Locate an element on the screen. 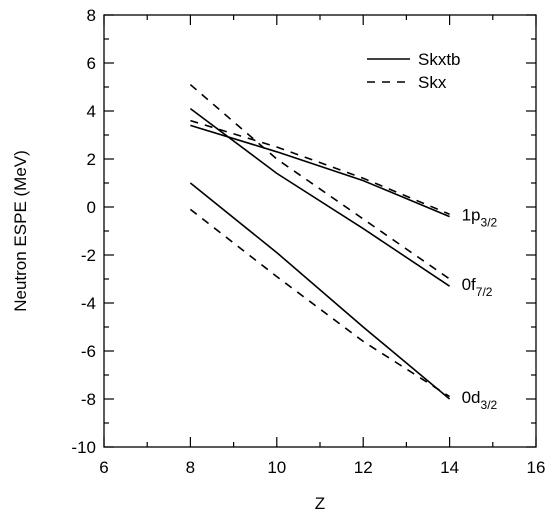  y-axis-title: Neutron ESPE (MeV) is located at coordinates (20, 231).